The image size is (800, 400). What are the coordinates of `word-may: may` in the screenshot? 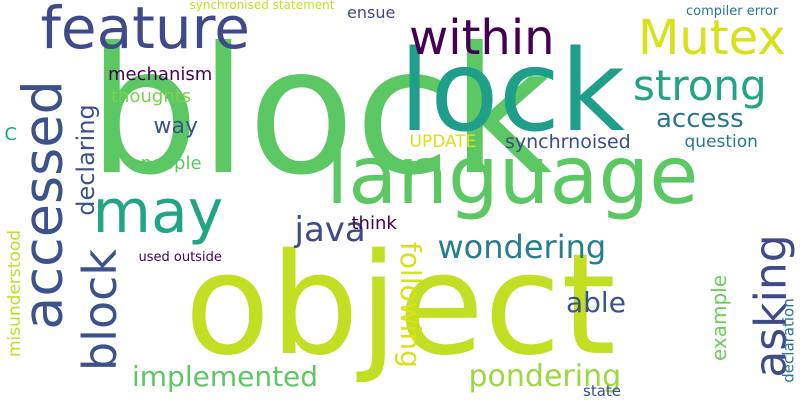 It's located at (158, 212).